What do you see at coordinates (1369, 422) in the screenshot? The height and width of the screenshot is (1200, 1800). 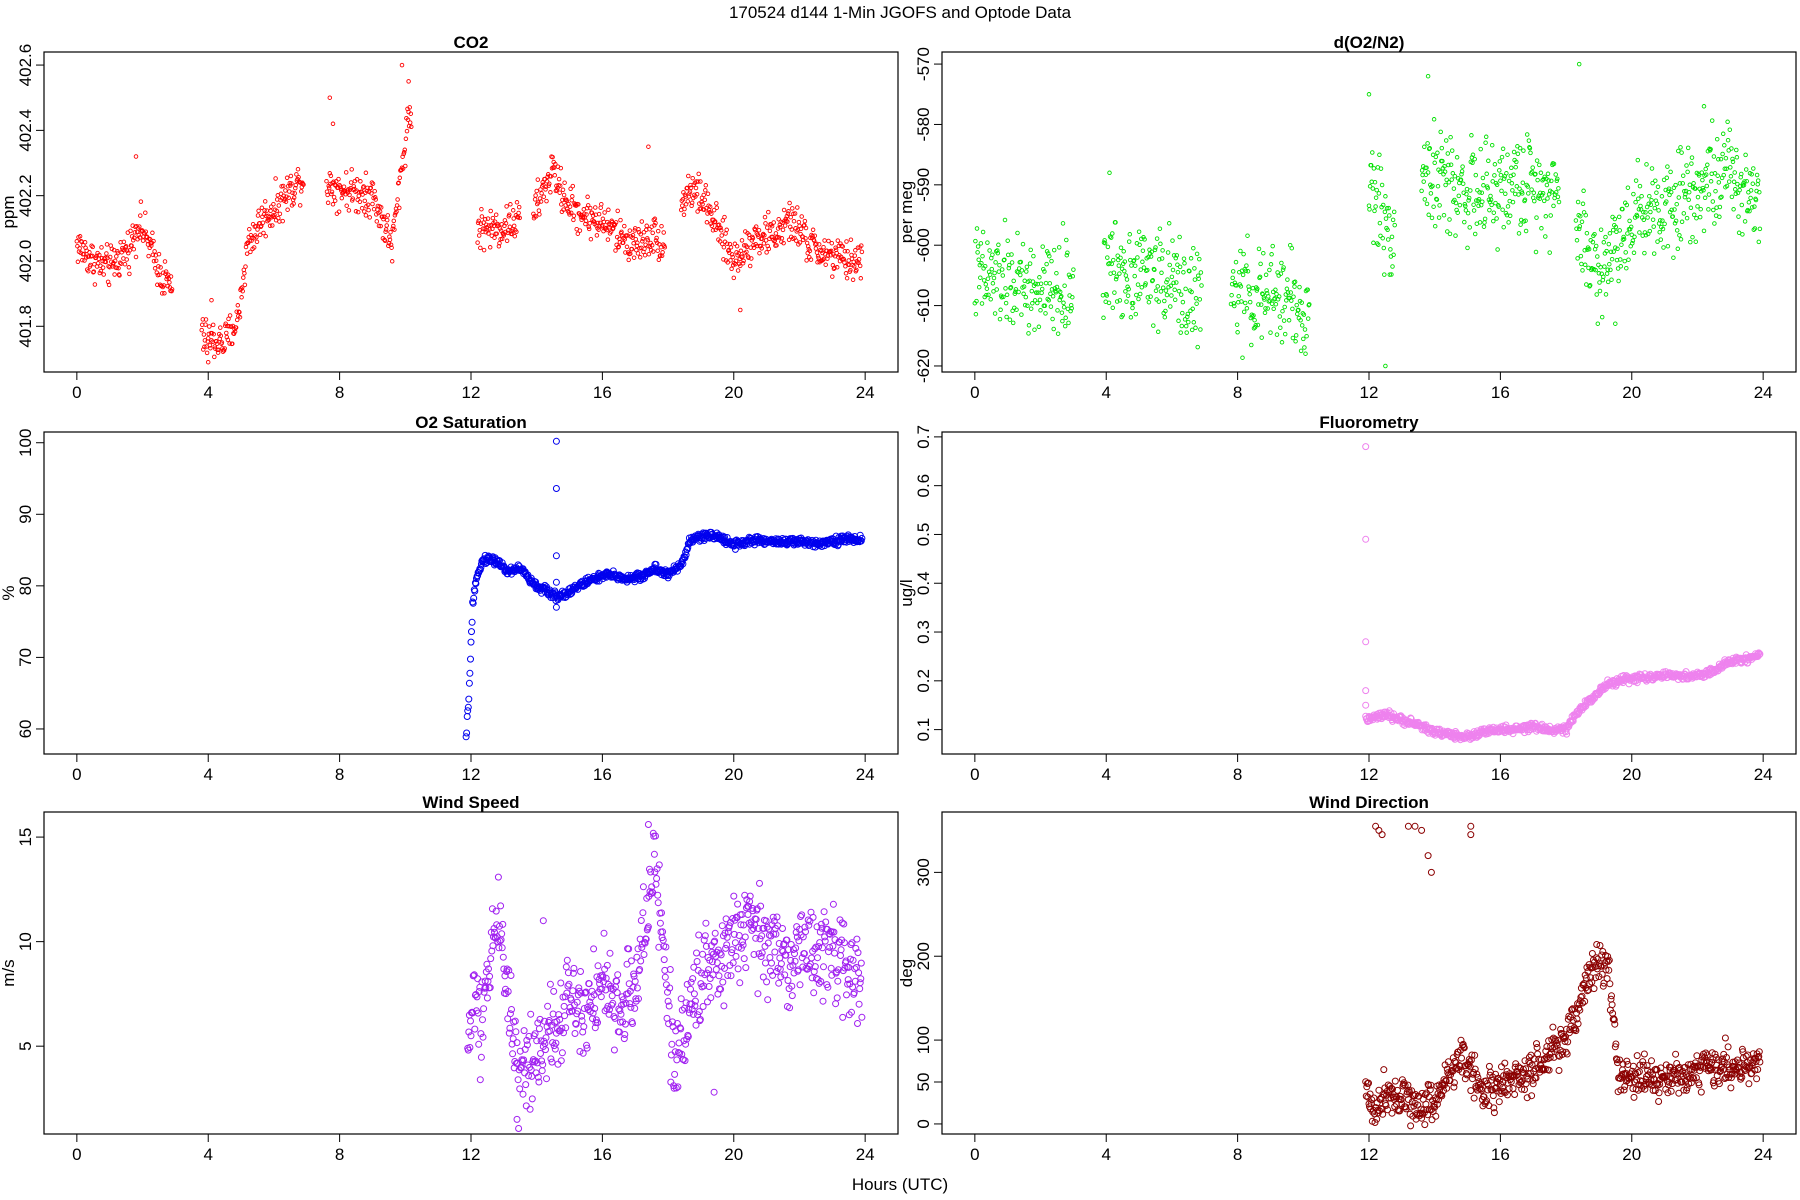 I see `panel-title: Fluorometry` at bounding box center [1369, 422].